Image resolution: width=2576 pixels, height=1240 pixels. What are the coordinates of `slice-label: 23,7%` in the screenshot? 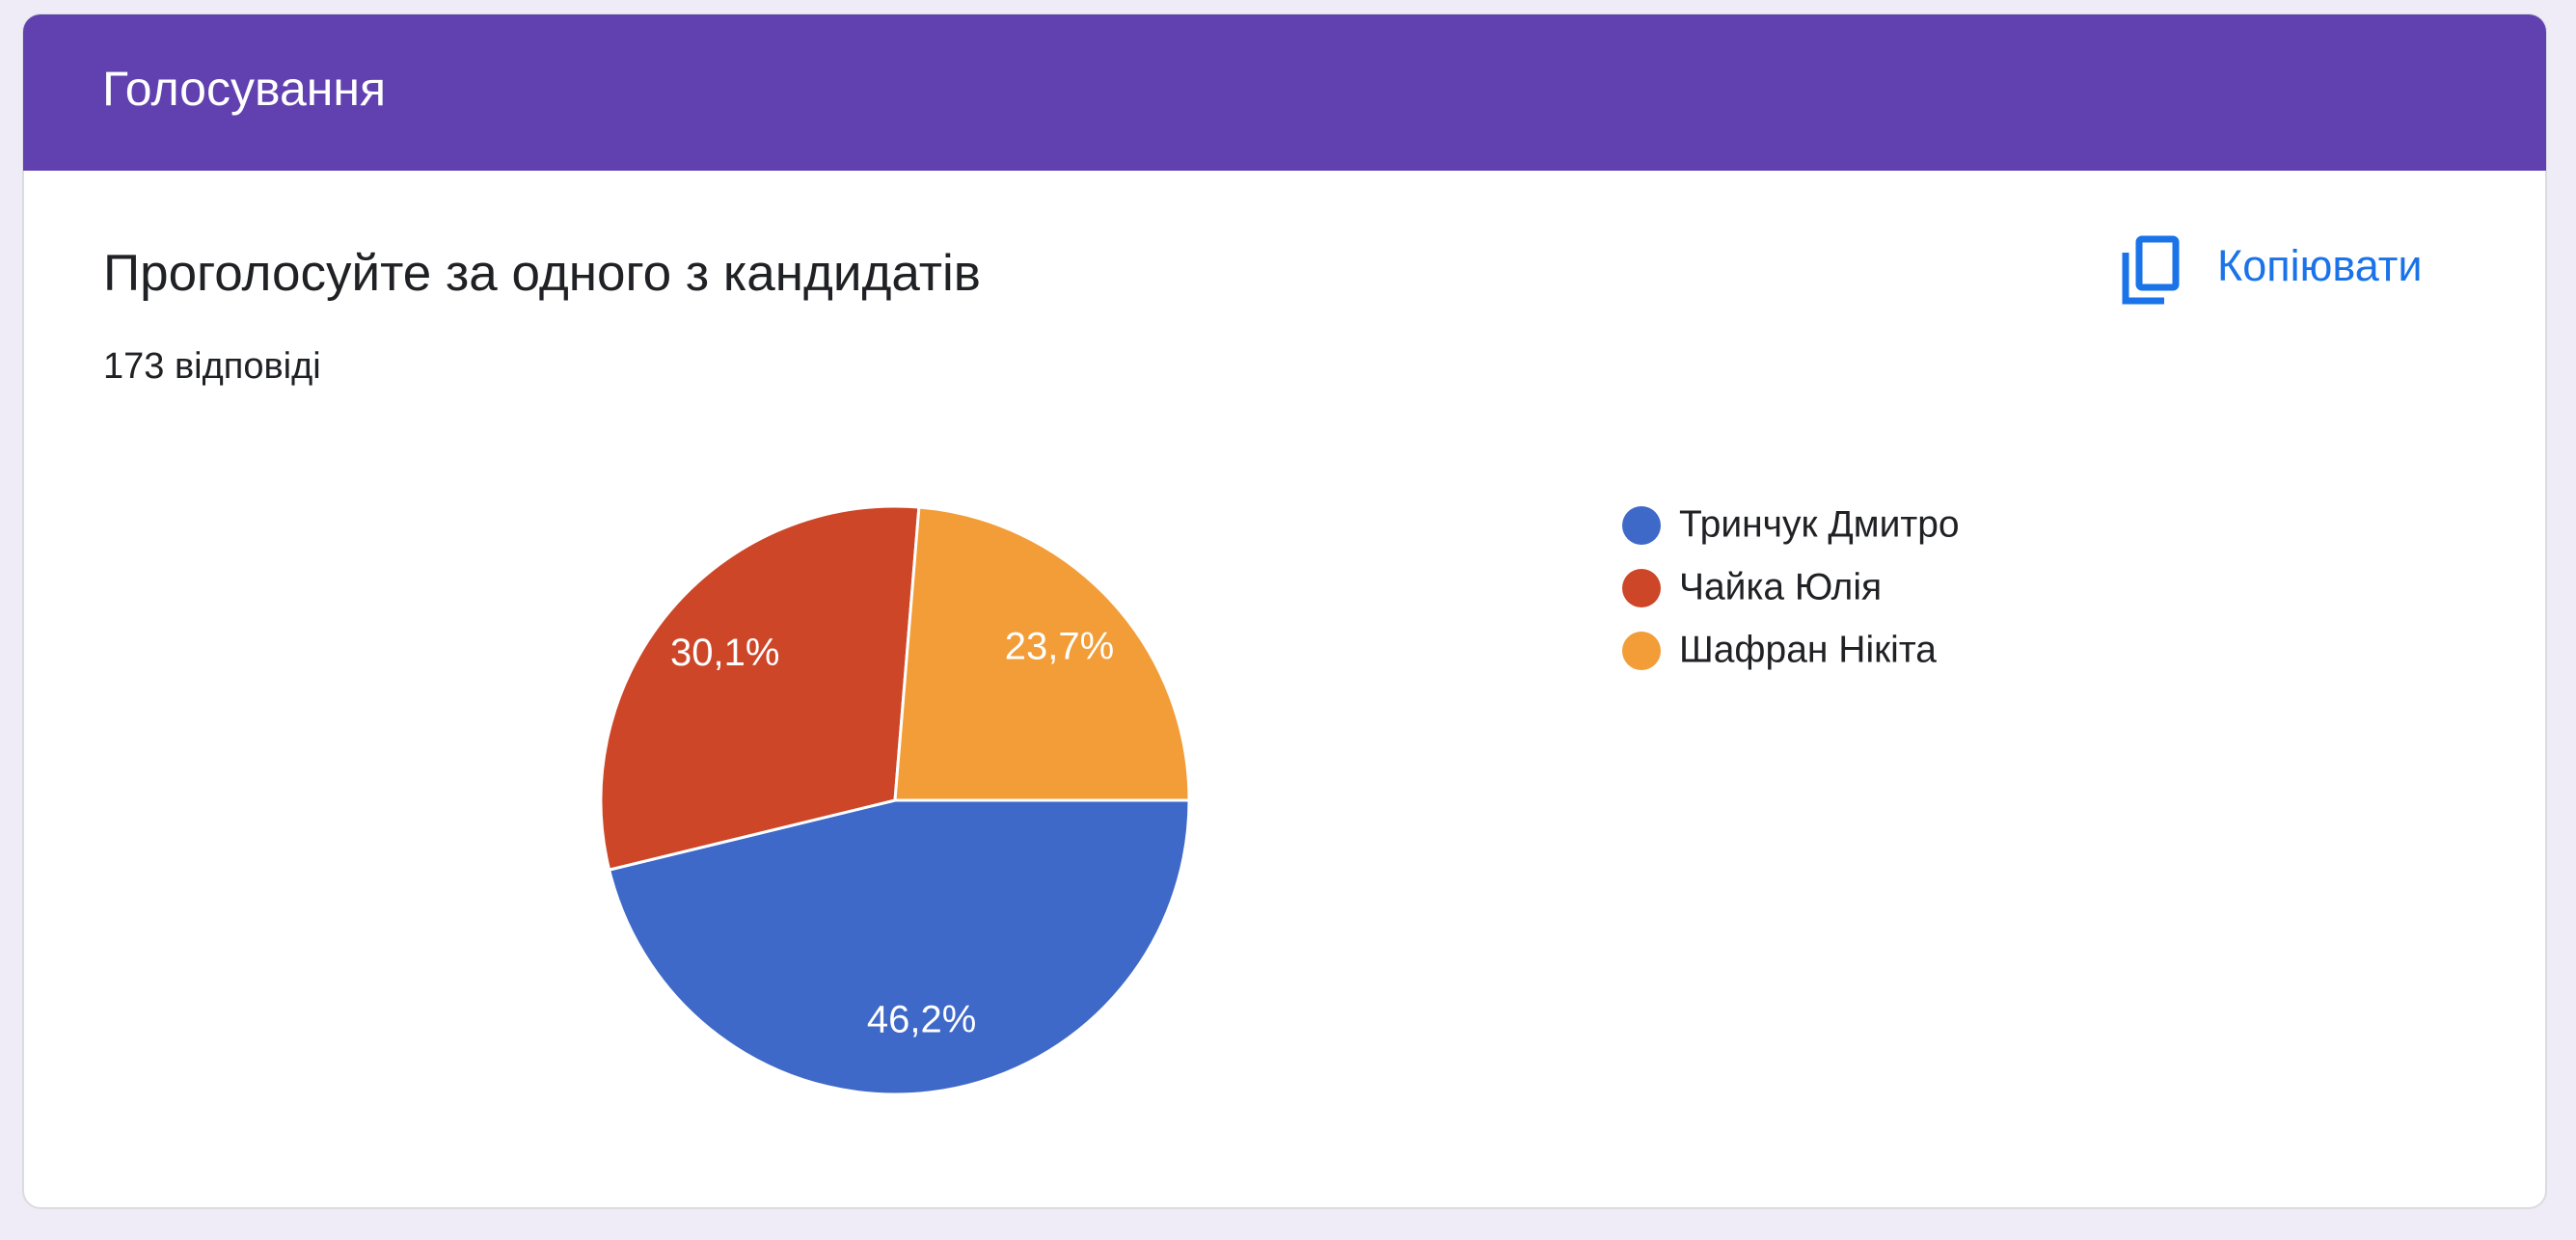 It's located at (1059, 646).